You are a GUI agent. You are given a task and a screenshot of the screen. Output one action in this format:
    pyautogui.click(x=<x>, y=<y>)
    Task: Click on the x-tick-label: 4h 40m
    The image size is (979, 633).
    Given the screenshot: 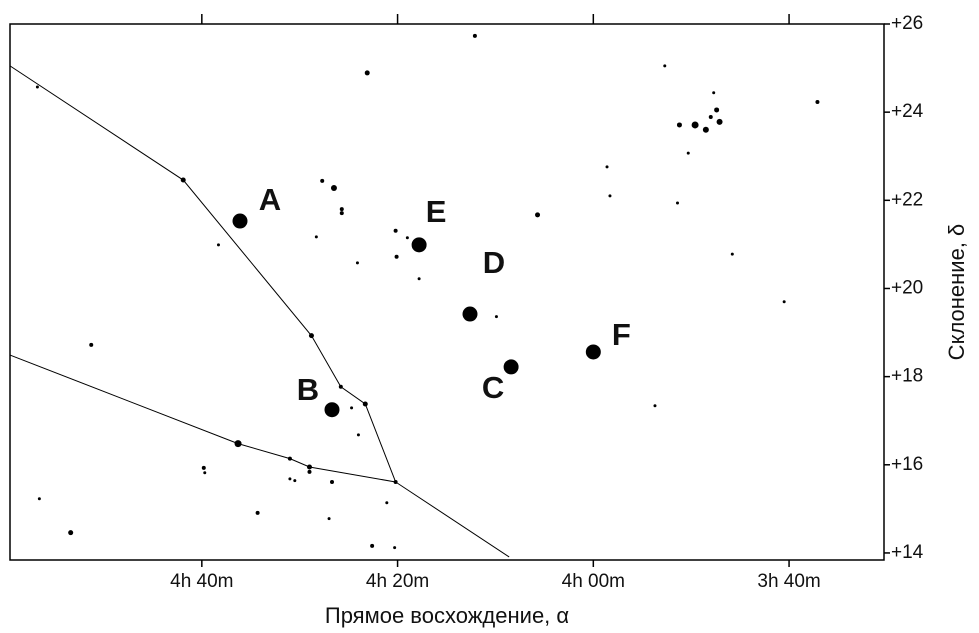 What is the action you would take?
    pyautogui.click(x=201, y=581)
    